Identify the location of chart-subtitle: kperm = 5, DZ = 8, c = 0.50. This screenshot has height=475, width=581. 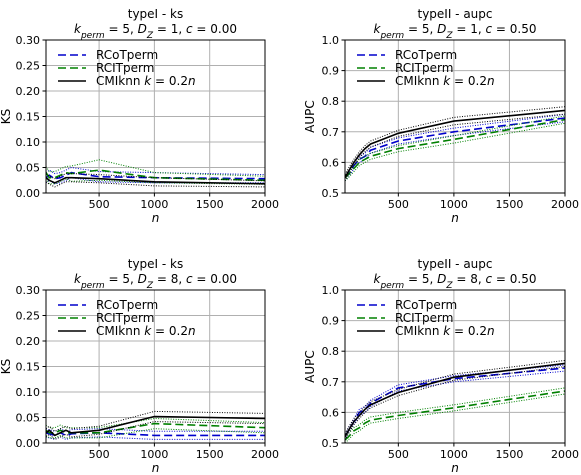
(454, 281).